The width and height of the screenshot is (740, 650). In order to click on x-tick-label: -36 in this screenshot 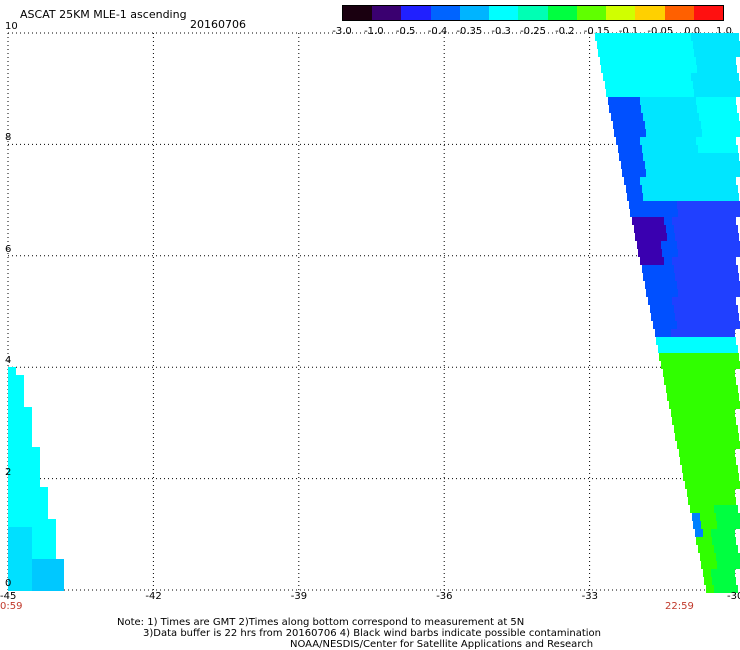, I will do `click(444, 596)`.